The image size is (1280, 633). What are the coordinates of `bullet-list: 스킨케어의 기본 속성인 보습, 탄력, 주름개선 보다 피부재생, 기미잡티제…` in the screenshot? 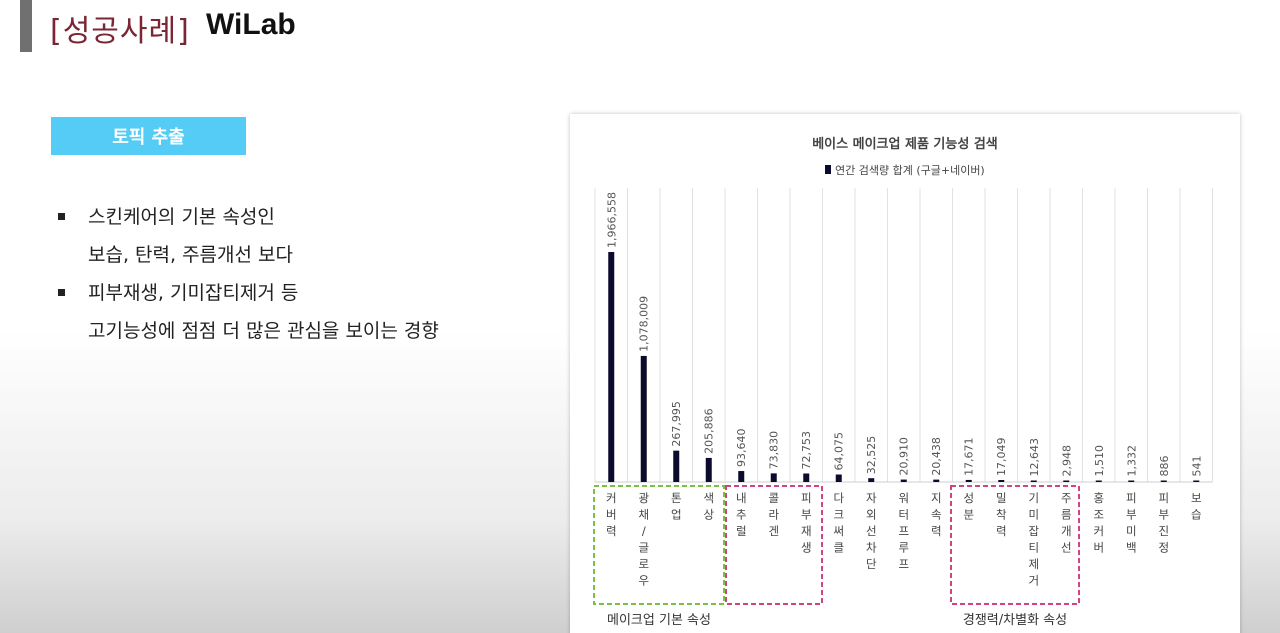 It's located at (248, 274).